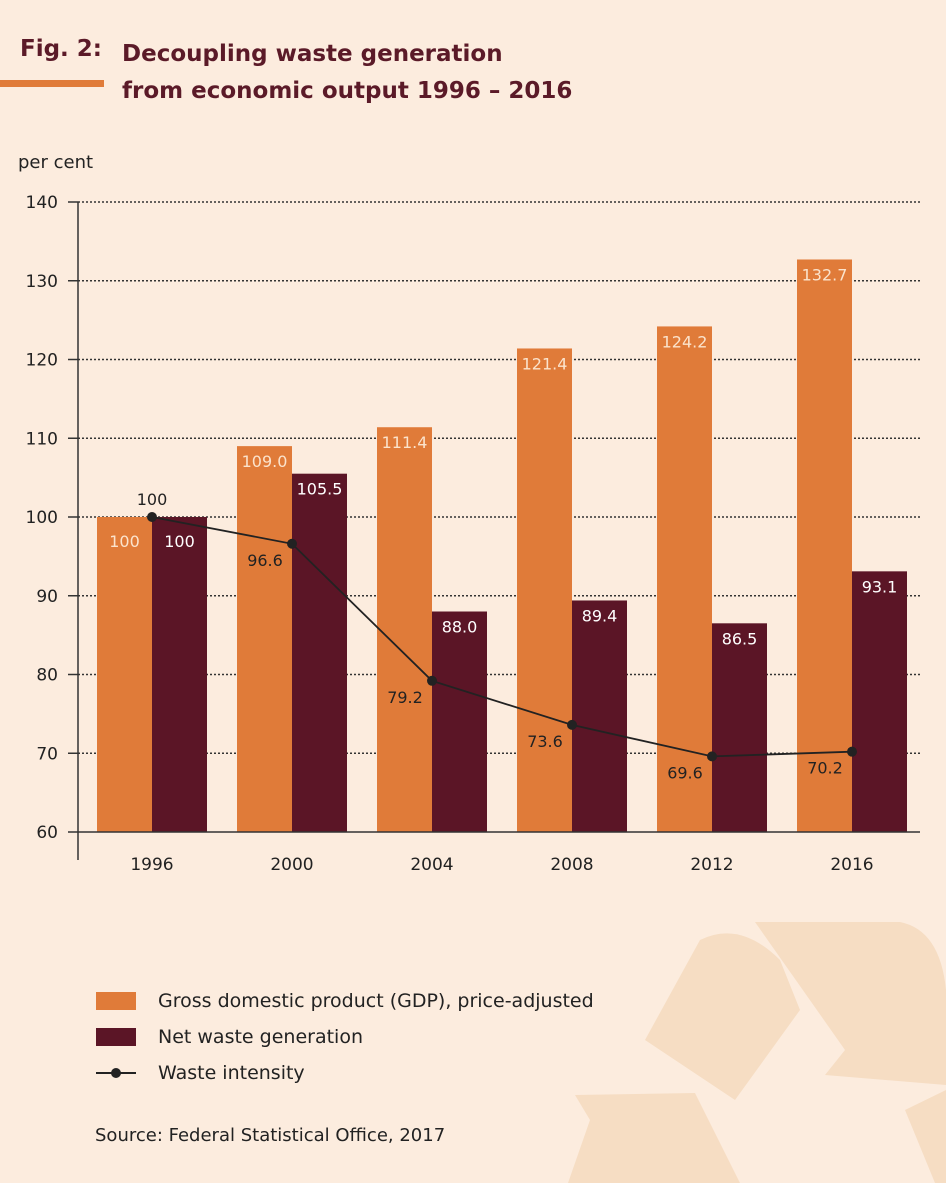  What do you see at coordinates (231, 1073) in the screenshot?
I see `legend-label-intensity: Waste intensity` at bounding box center [231, 1073].